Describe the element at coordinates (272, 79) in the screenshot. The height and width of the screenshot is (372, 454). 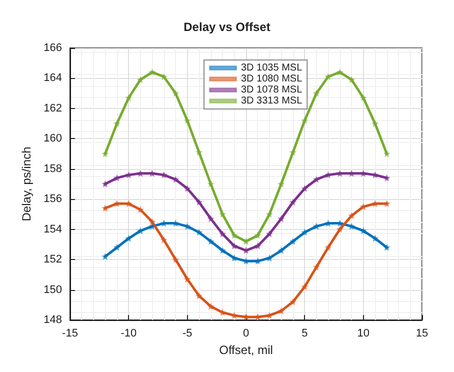
I see `legend-label: 3D 1080 MSL` at that location.